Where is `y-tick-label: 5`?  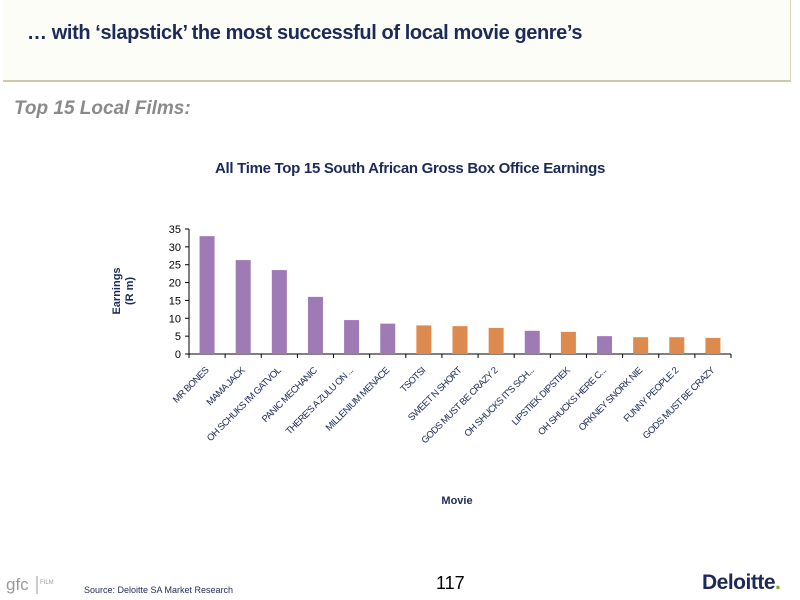 y-tick-label: 5 is located at coordinates (178, 337).